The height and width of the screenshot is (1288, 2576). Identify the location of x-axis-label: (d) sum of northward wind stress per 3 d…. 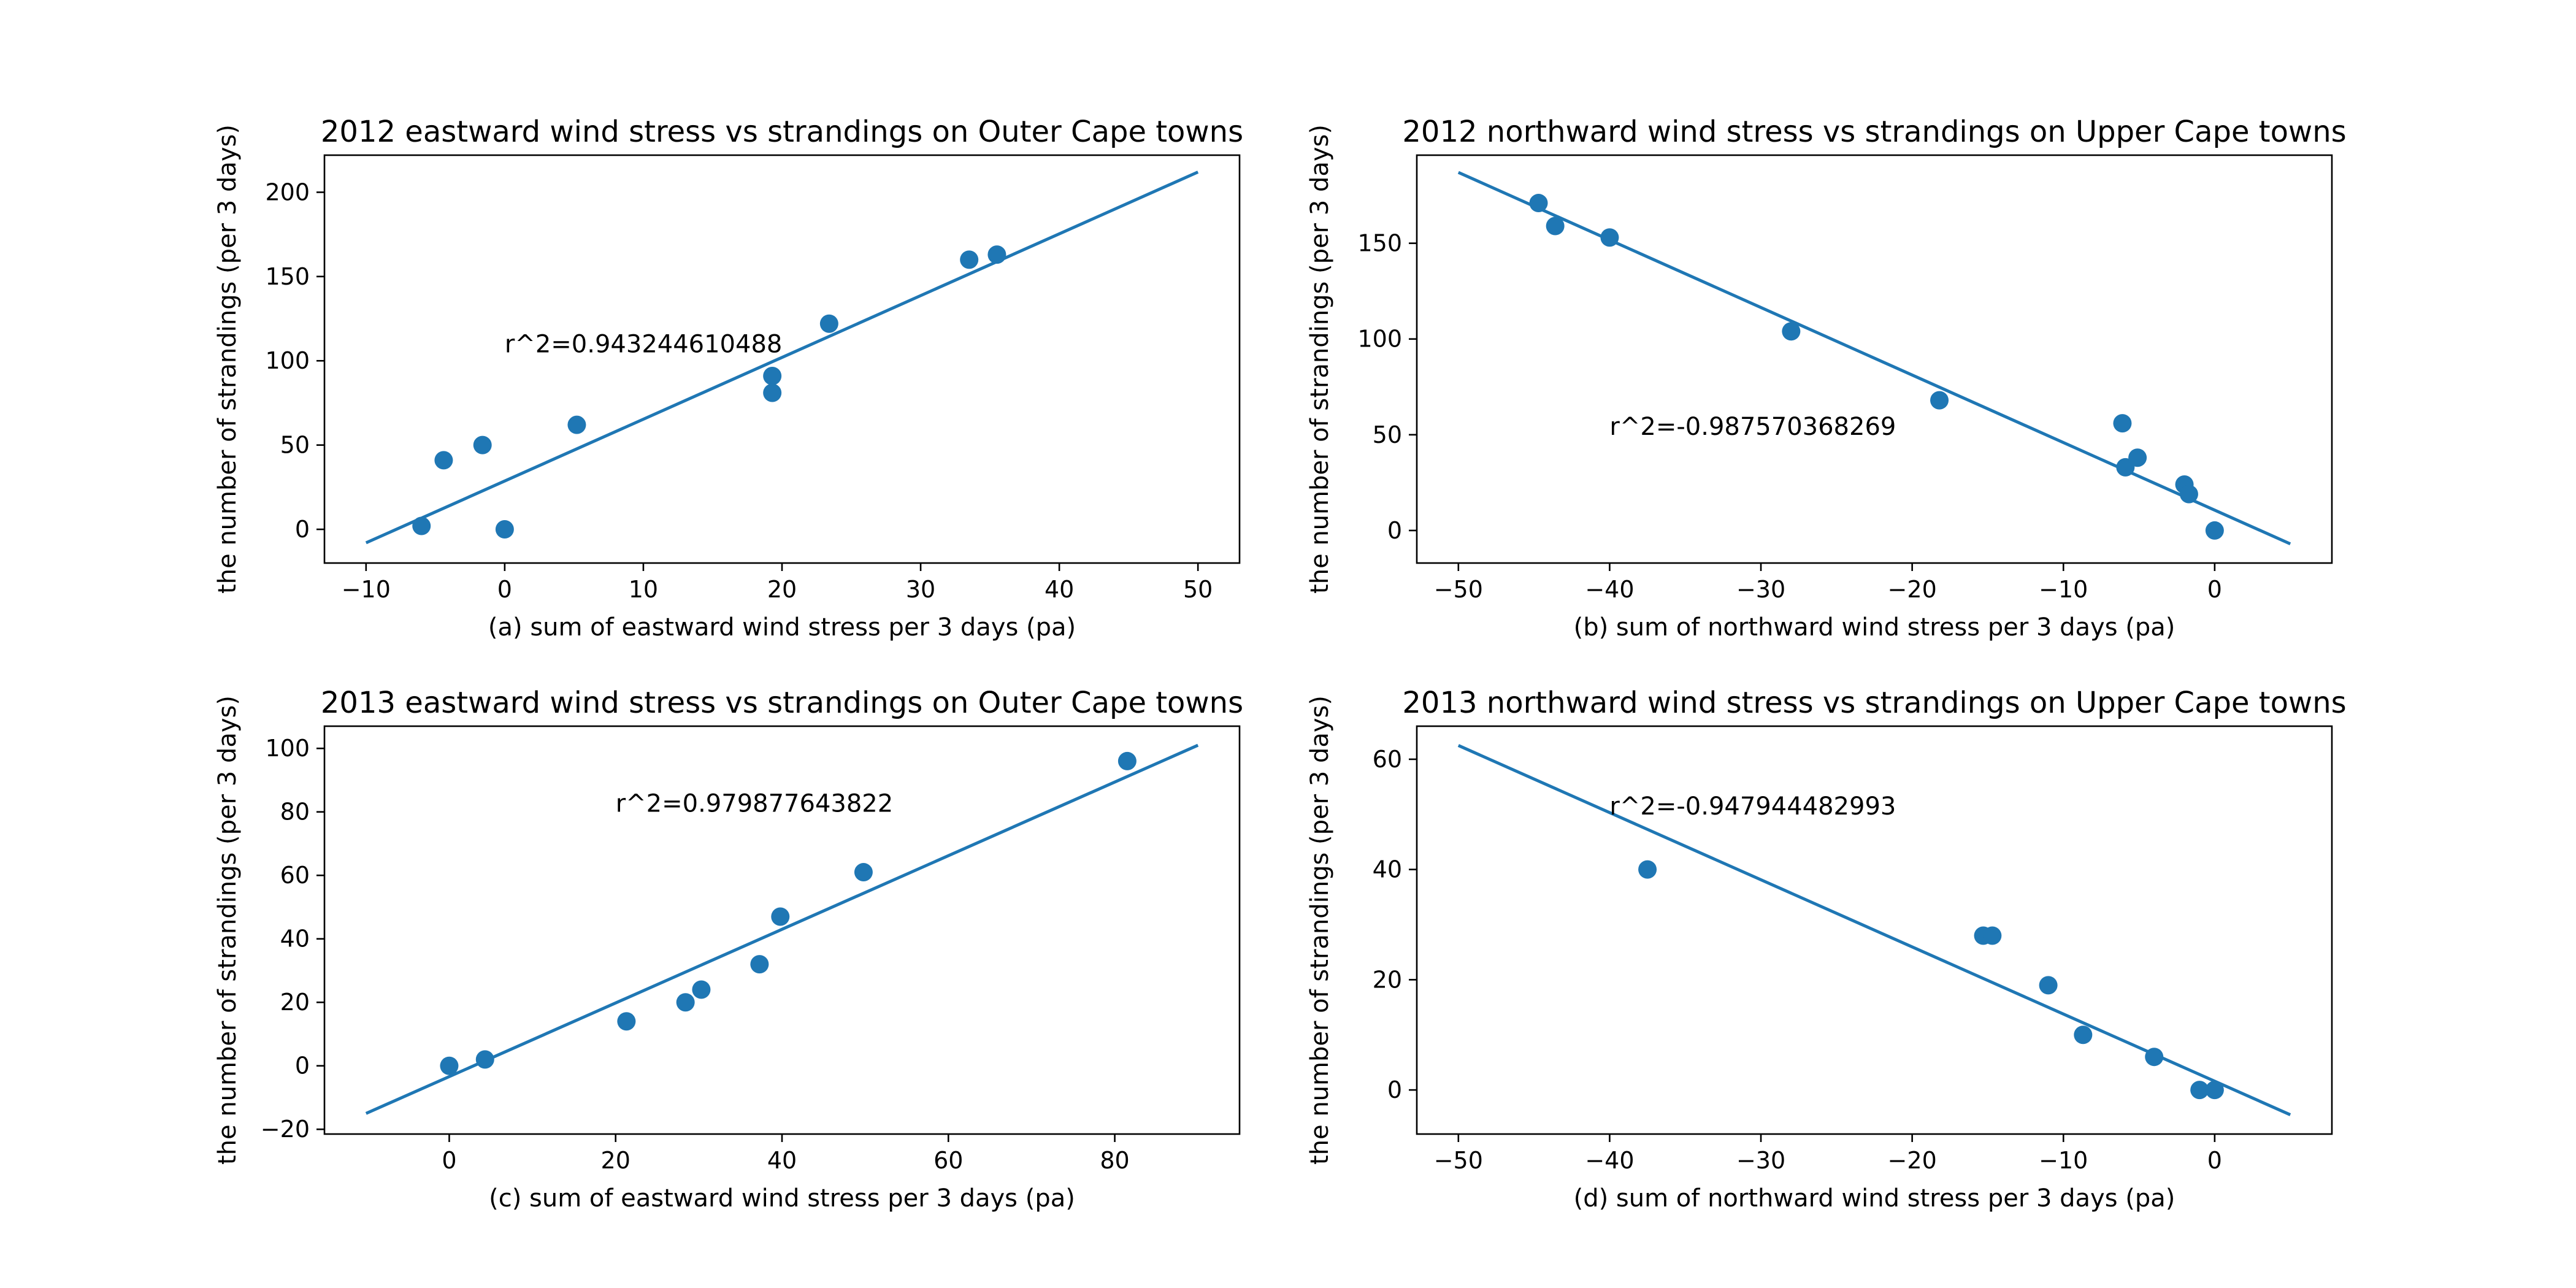
(1874, 1198).